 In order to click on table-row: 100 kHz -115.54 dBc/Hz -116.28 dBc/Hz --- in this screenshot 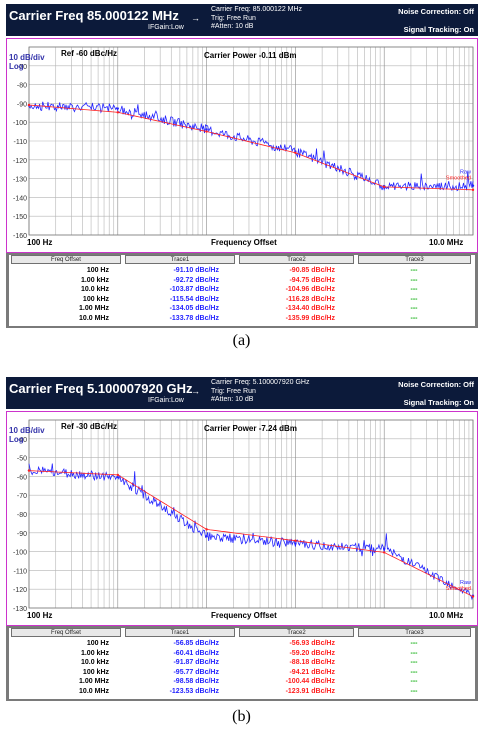, I will do `click(242, 299)`.